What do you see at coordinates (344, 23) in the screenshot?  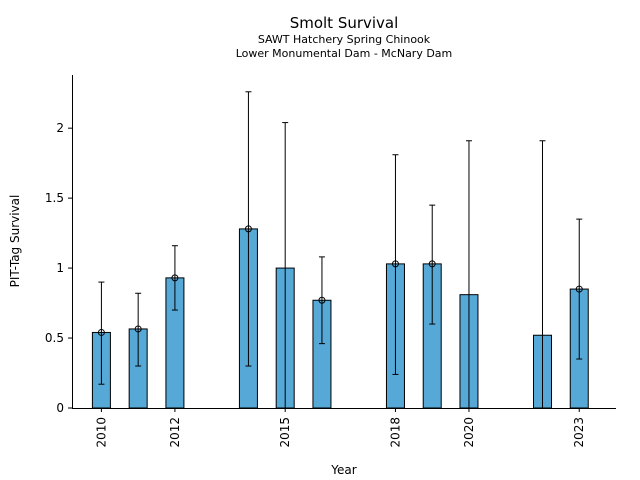 I see `chart-title: Smolt Survival` at bounding box center [344, 23].